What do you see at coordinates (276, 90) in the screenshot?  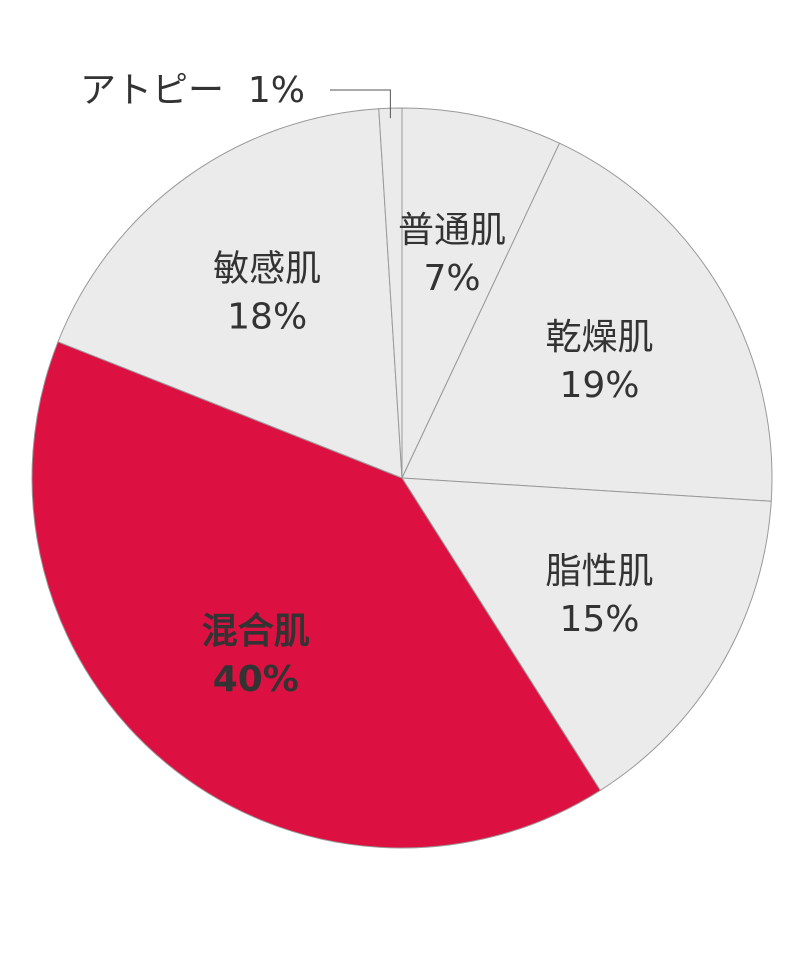 I see `value-label: 1%` at bounding box center [276, 90].